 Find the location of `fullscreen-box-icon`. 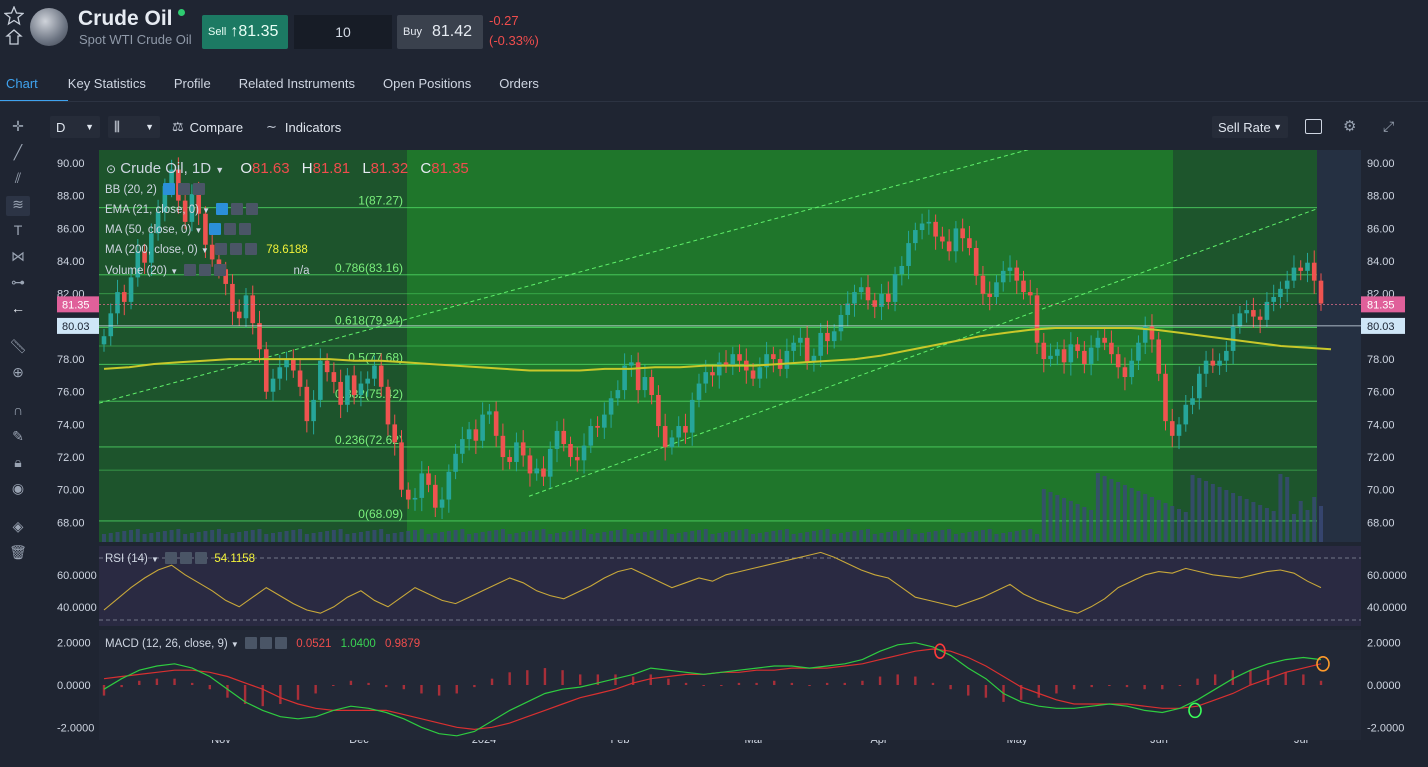

fullscreen-box-icon is located at coordinates (1313, 126).